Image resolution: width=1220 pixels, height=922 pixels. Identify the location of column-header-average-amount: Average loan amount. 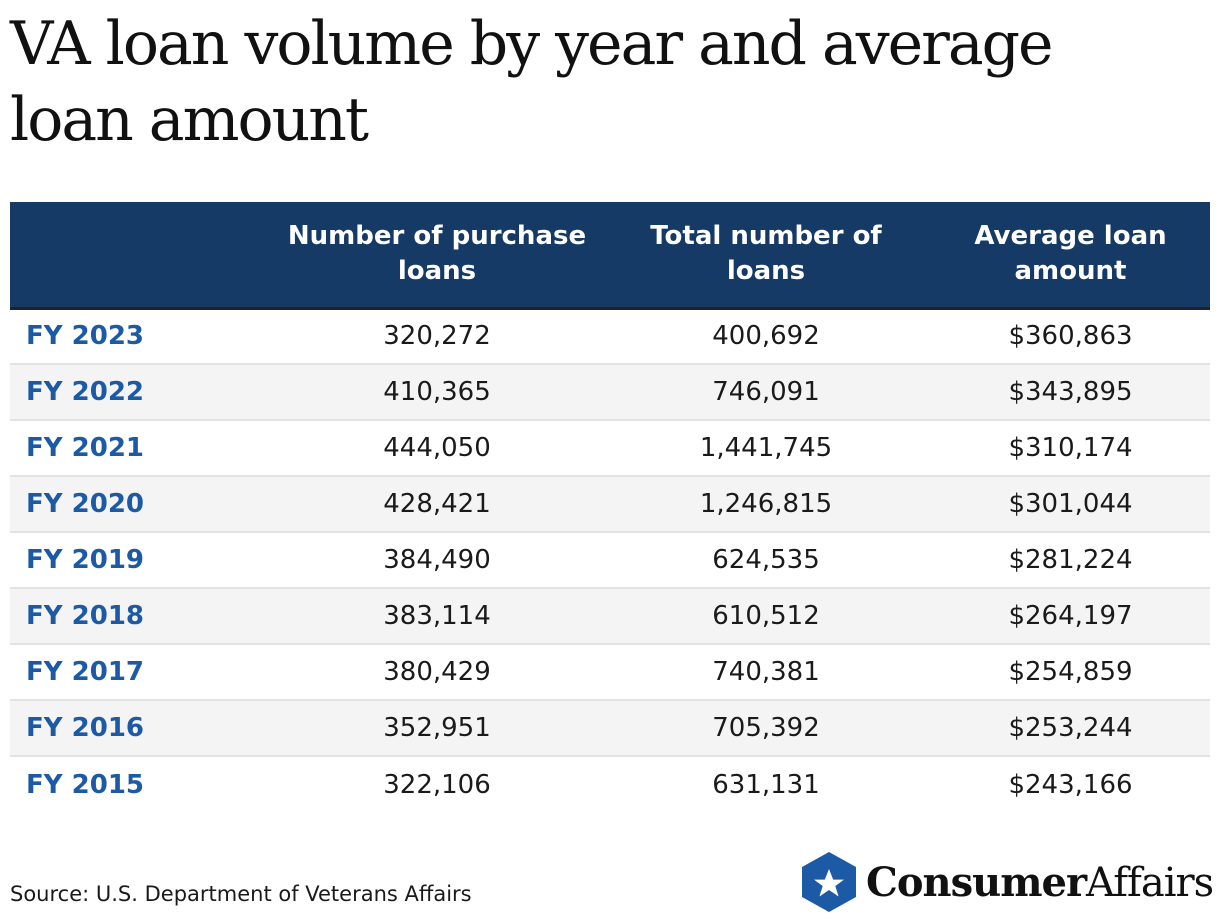
(1070, 256).